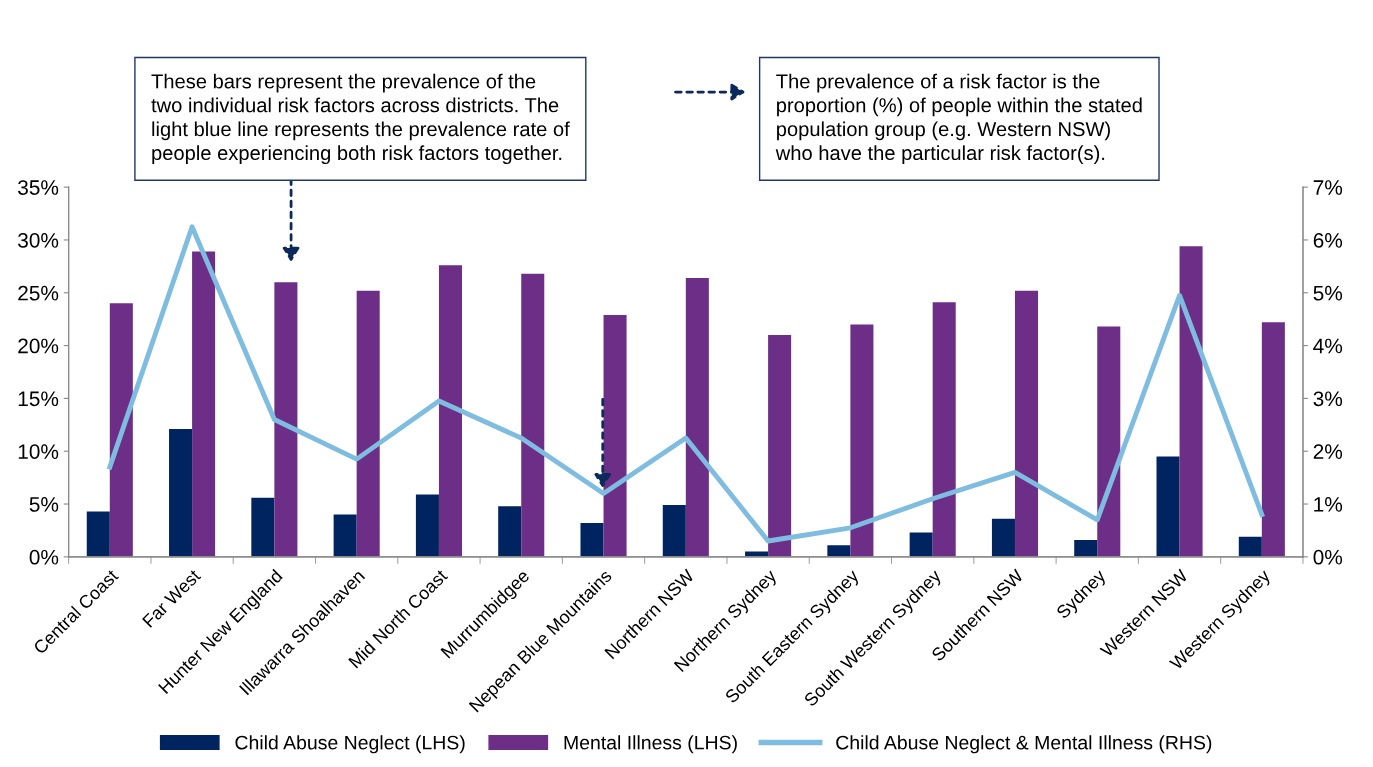  What do you see at coordinates (1328, 346) in the screenshot?
I see `y2-tick-label: 4%` at bounding box center [1328, 346].